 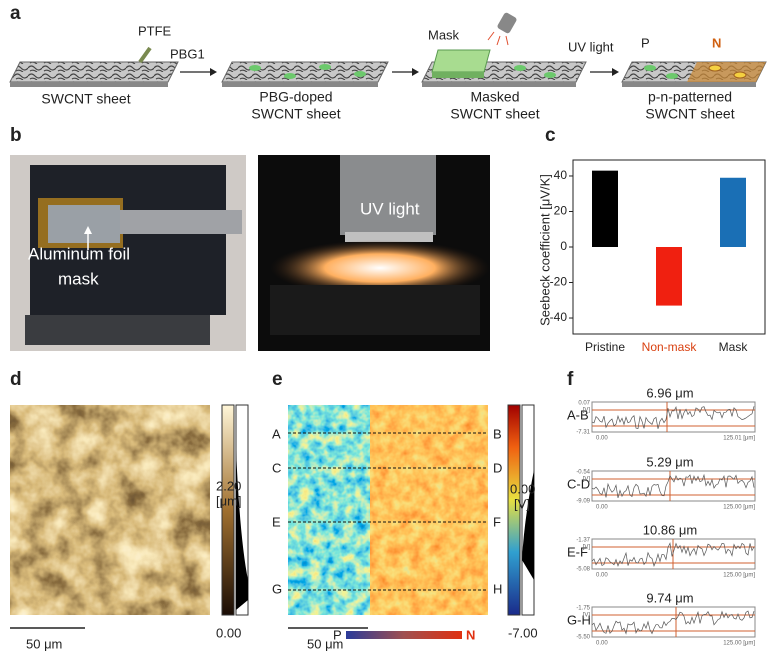 What do you see at coordinates (739, 439) in the screenshot?
I see `axis-label: 125.01 [μm]` at bounding box center [739, 439].